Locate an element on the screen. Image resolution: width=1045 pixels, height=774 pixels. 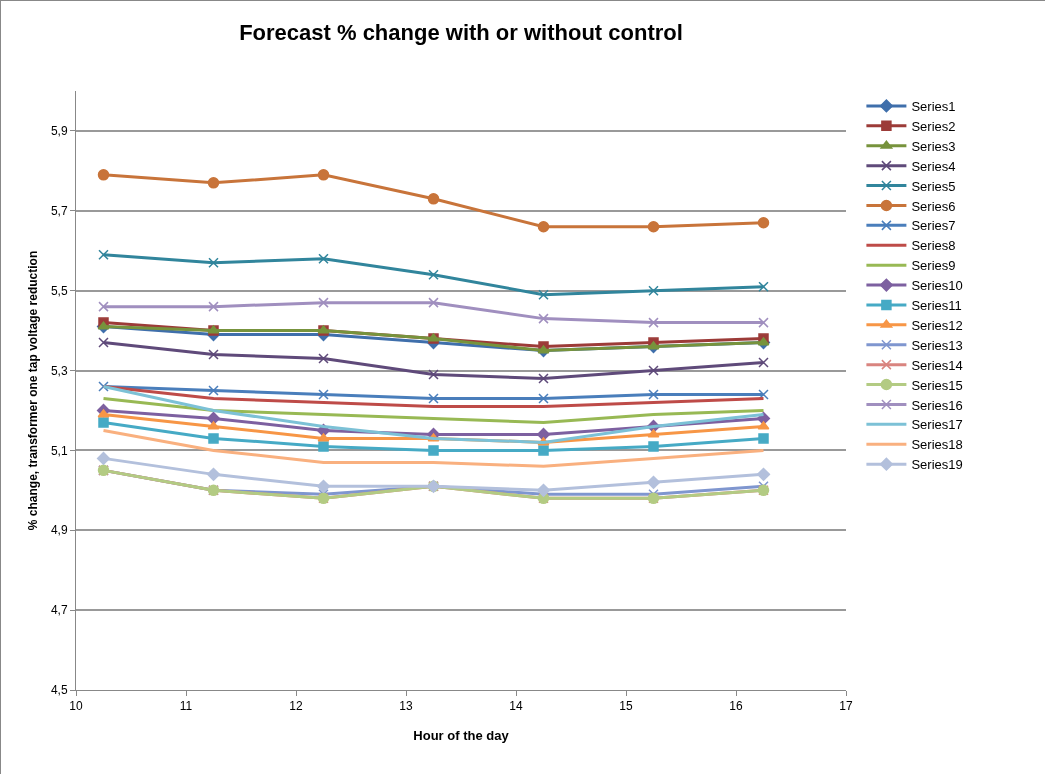
x-tick-label: 16 is located at coordinates (736, 706).